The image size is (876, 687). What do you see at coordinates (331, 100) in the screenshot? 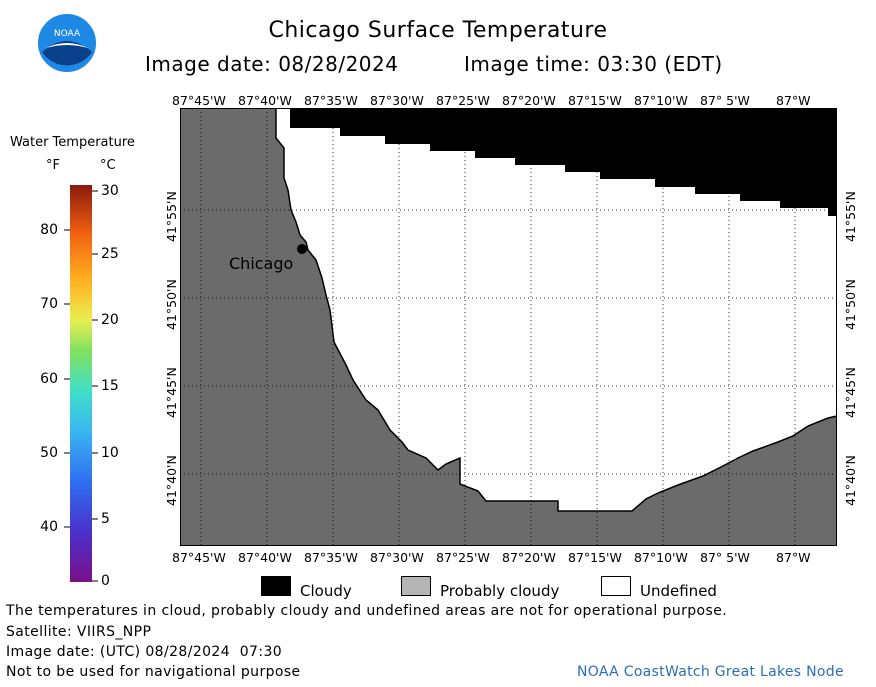
I see `lon-top-3: 87°35'W` at bounding box center [331, 100].